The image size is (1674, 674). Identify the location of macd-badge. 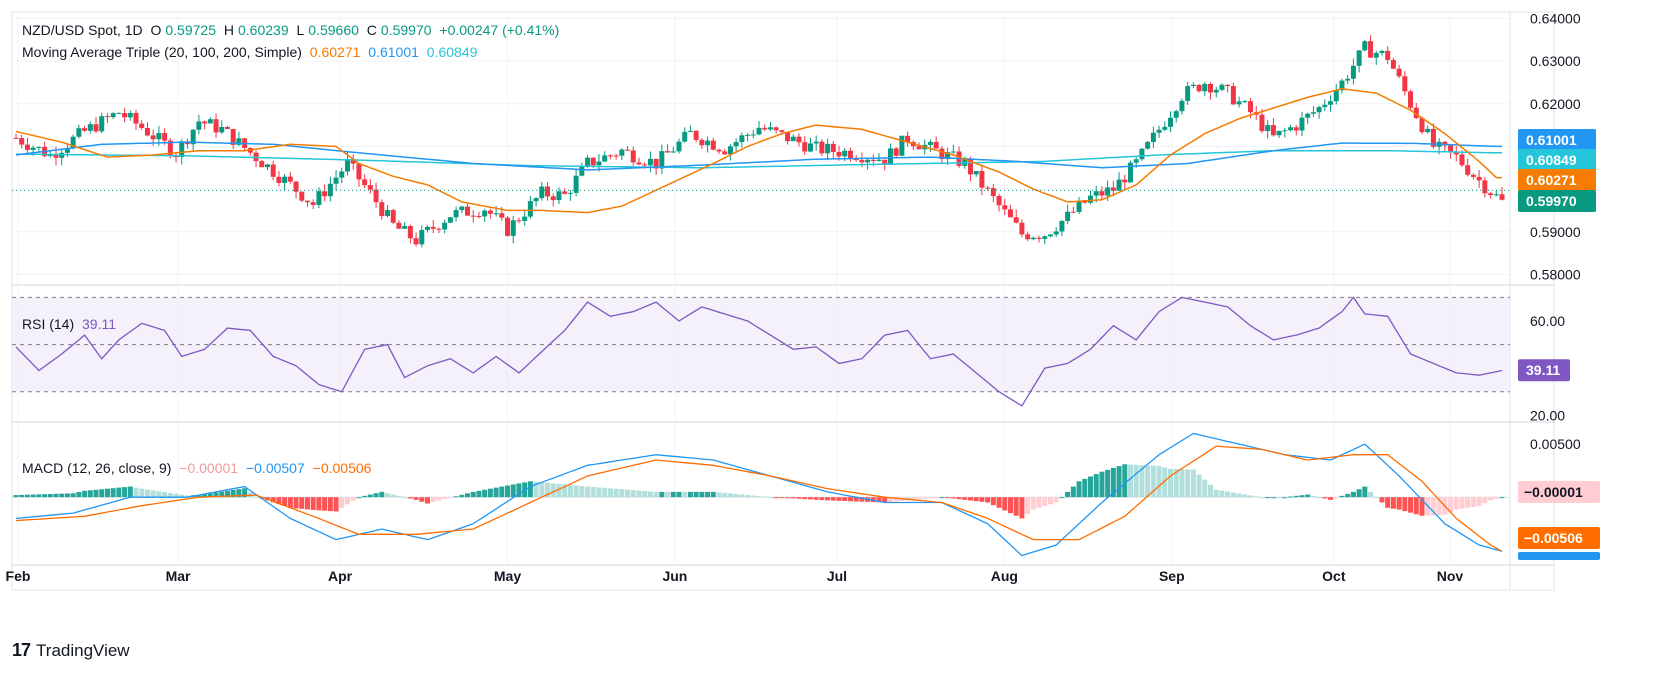
(1559, 556).